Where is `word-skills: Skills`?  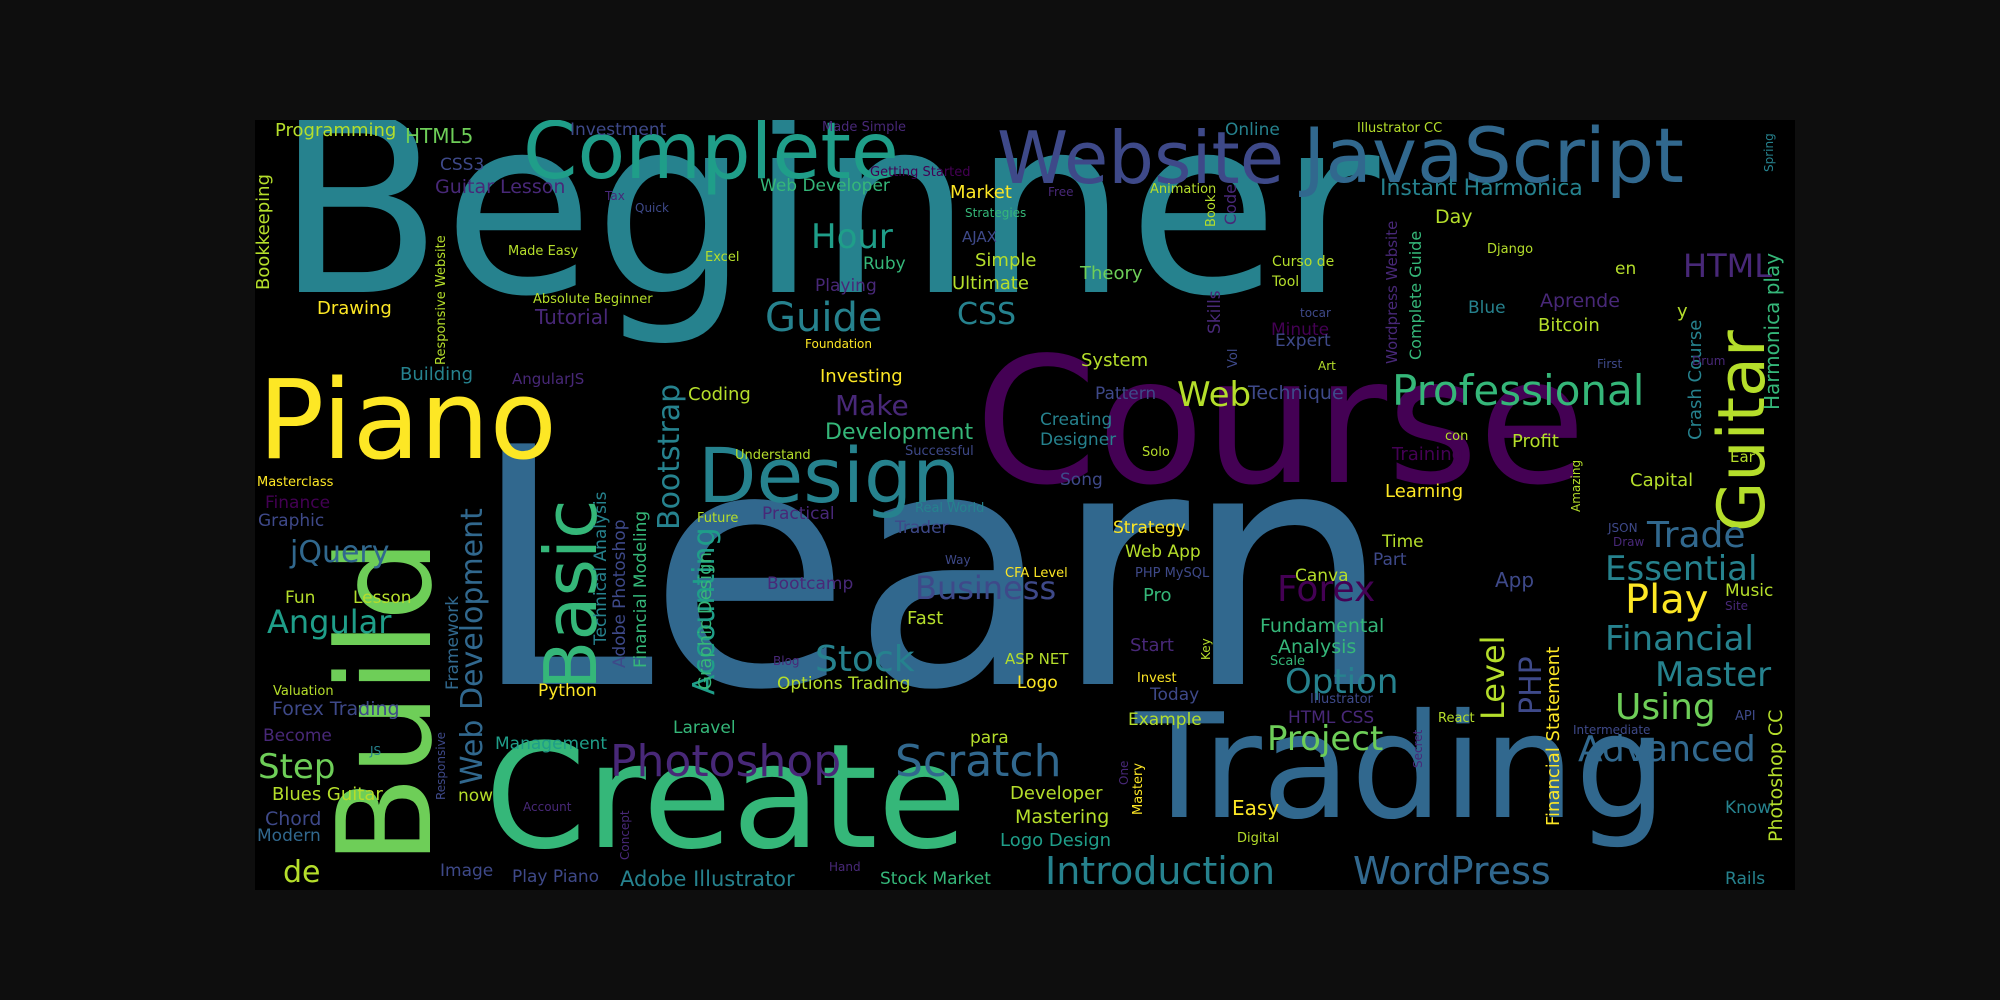
word-skills: Skills is located at coordinates (1215, 312).